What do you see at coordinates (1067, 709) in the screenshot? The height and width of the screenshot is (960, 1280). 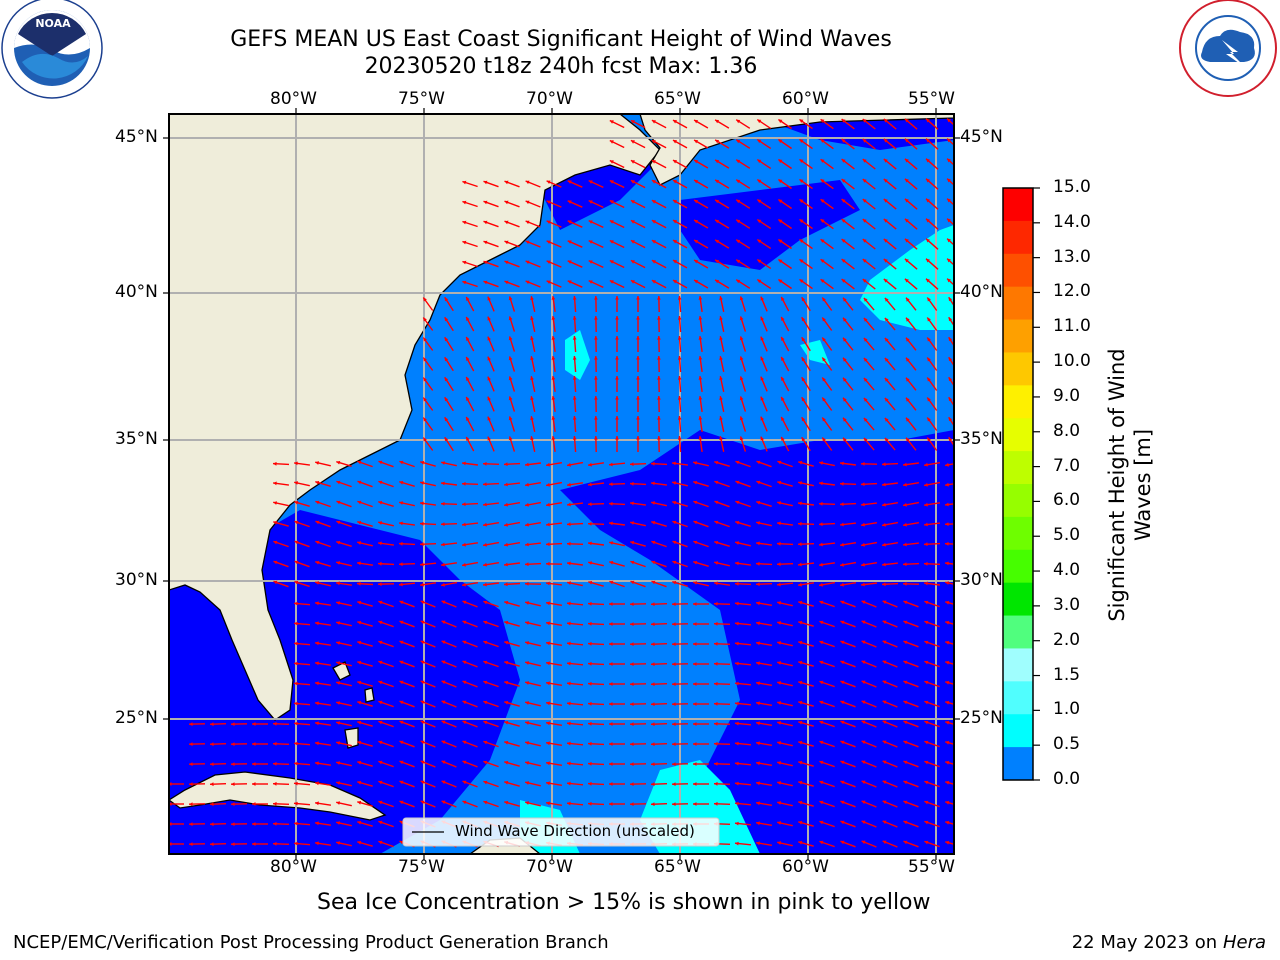 I see `colorbar-tick-label: 1.0` at bounding box center [1067, 709].